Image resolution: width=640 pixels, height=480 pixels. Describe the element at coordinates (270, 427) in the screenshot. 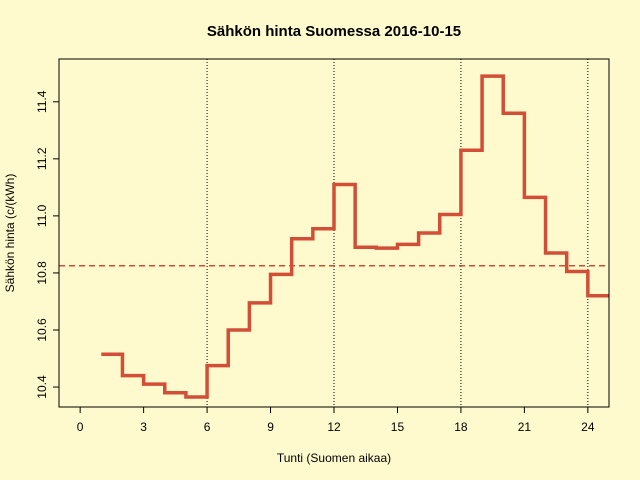

I see `x-tick-label: 9` at that location.